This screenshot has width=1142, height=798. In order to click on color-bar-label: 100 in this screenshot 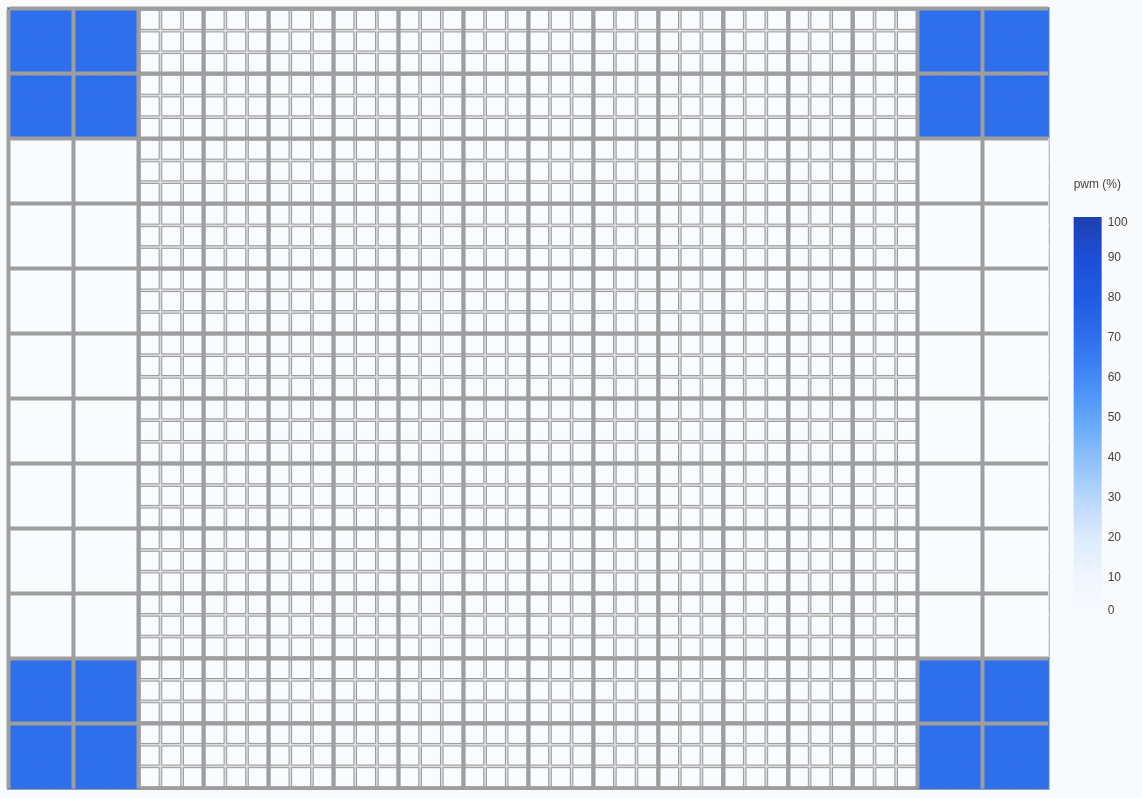, I will do `click(1117, 222)`.